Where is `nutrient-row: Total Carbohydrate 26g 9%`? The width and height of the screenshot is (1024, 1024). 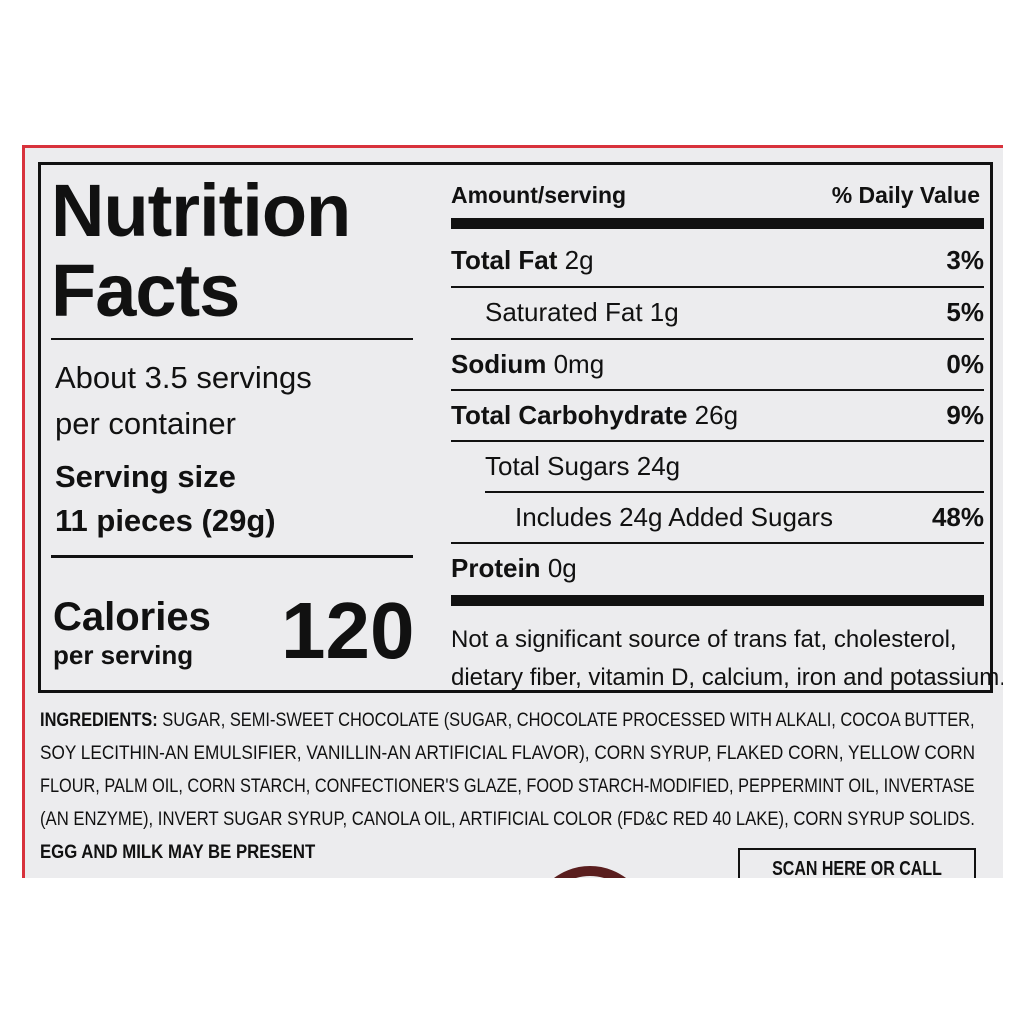
nutrient-row: Total Carbohydrate 26g 9% is located at coordinates (717, 415).